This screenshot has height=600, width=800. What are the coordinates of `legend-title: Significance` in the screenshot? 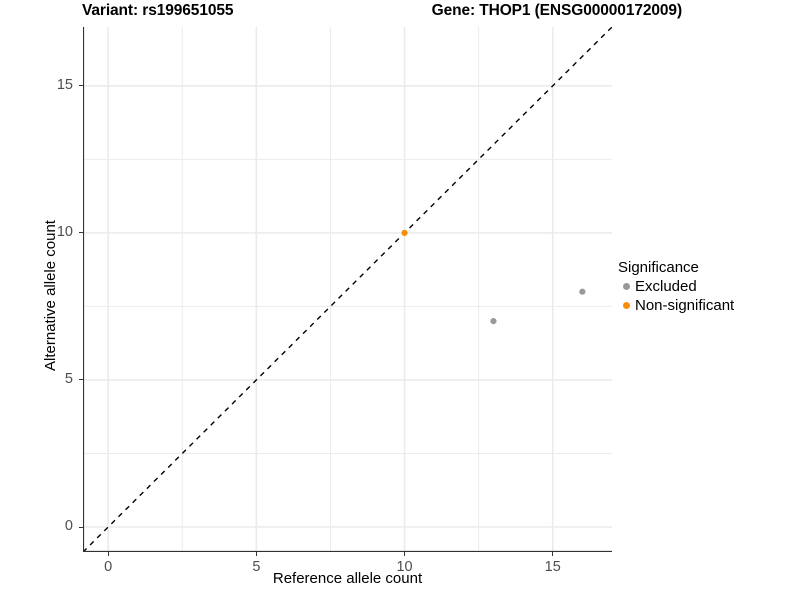 It's located at (658, 267).